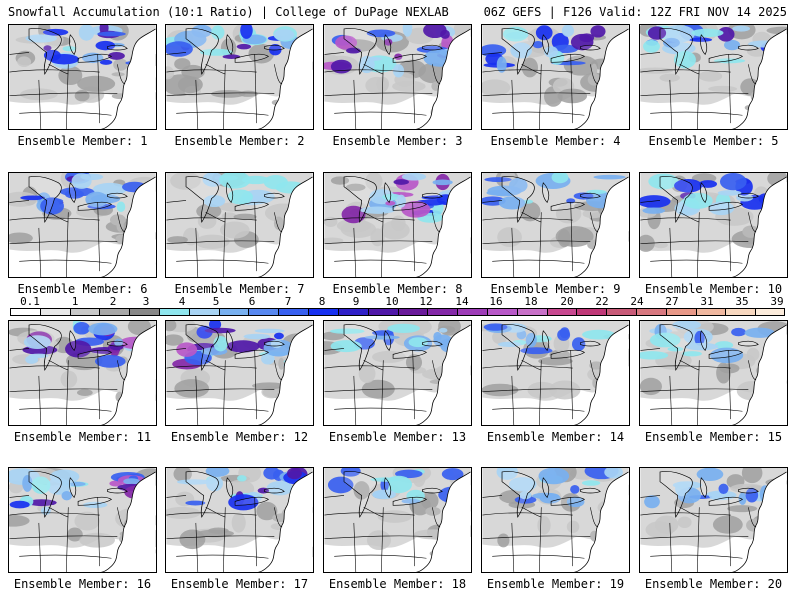  I want to click on colorbar-label: 3, so click(146, 301).